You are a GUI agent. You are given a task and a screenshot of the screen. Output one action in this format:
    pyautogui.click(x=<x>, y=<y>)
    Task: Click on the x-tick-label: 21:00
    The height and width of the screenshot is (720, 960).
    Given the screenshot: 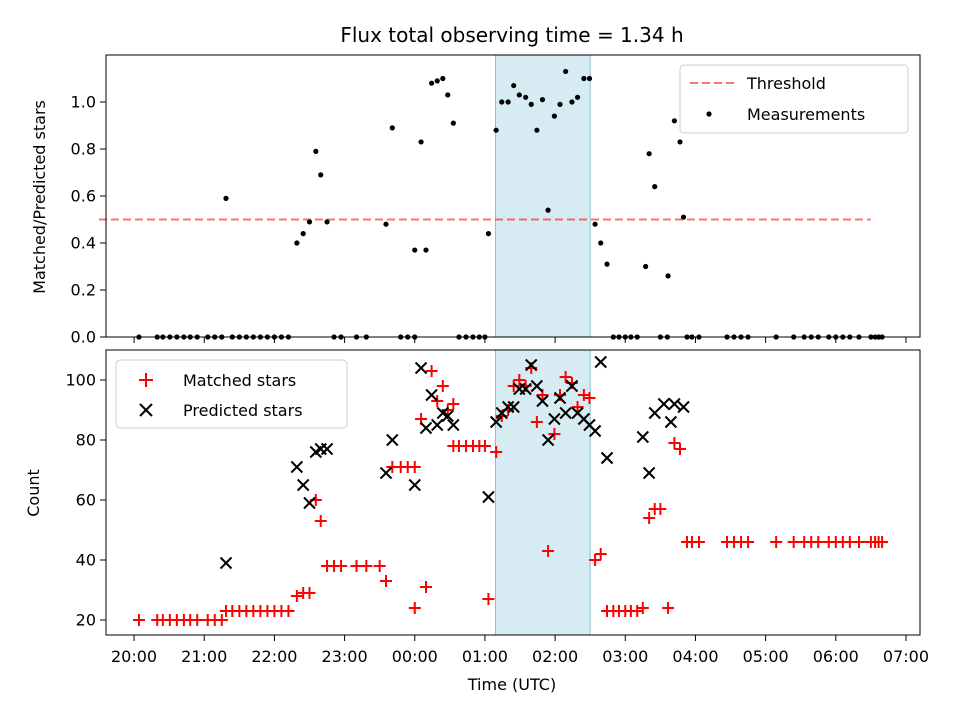 What is the action you would take?
    pyautogui.click(x=204, y=656)
    